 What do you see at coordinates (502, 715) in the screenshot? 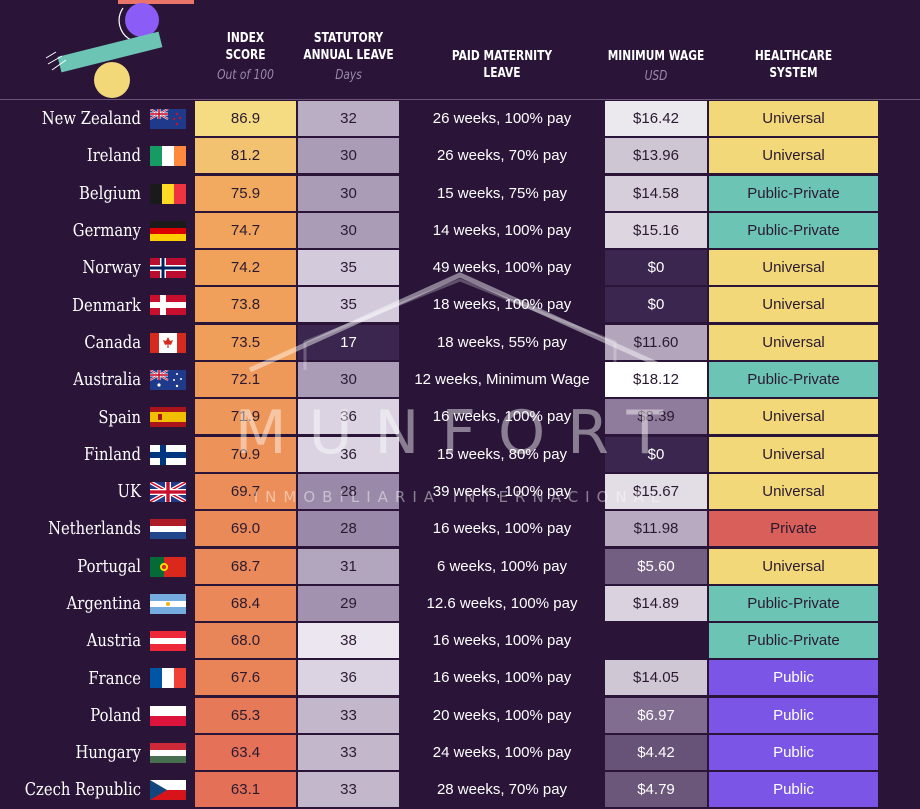
I see `maternity-leave-cell: 20 weeks, 100% pay` at bounding box center [502, 715].